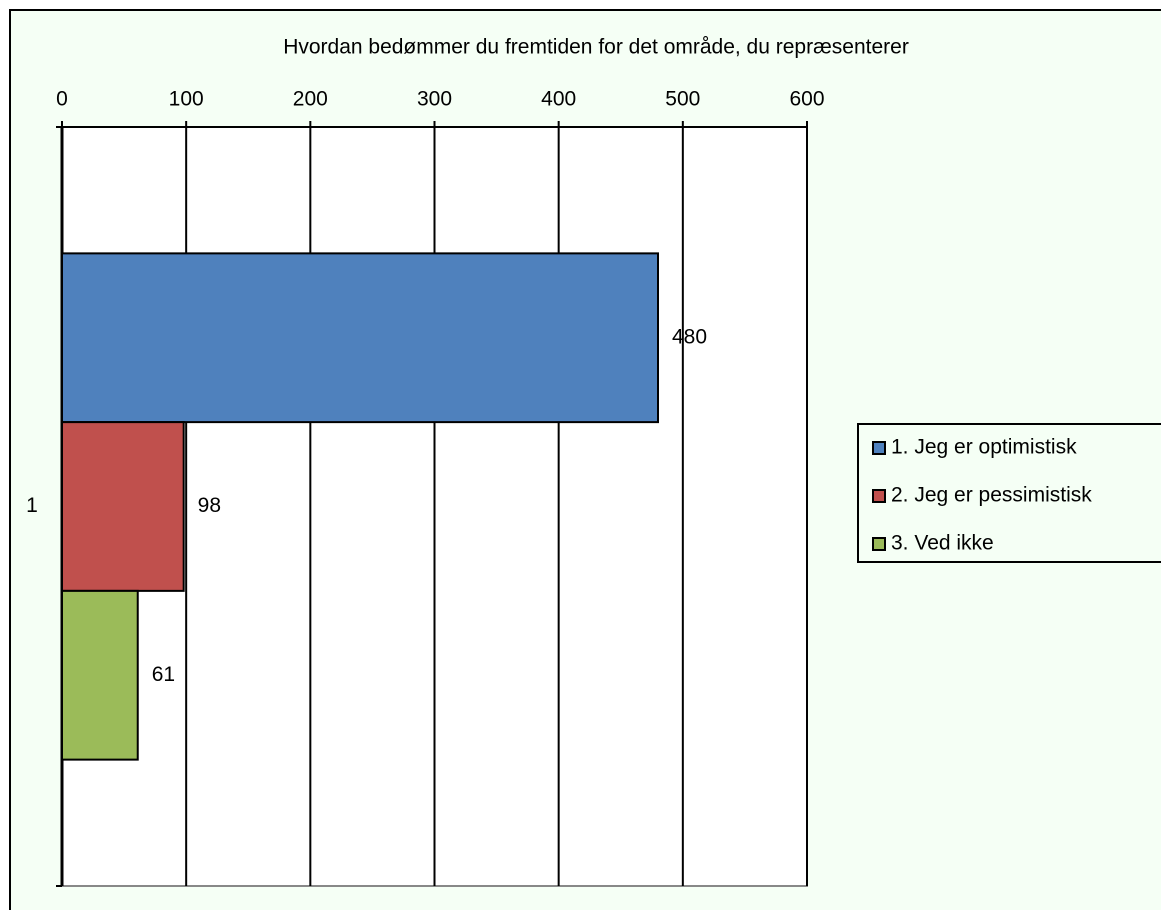 Image resolution: width=1161 pixels, height=910 pixels. What do you see at coordinates (984, 447) in the screenshot?
I see `legend-label: 1. Jeg er optimistisk` at bounding box center [984, 447].